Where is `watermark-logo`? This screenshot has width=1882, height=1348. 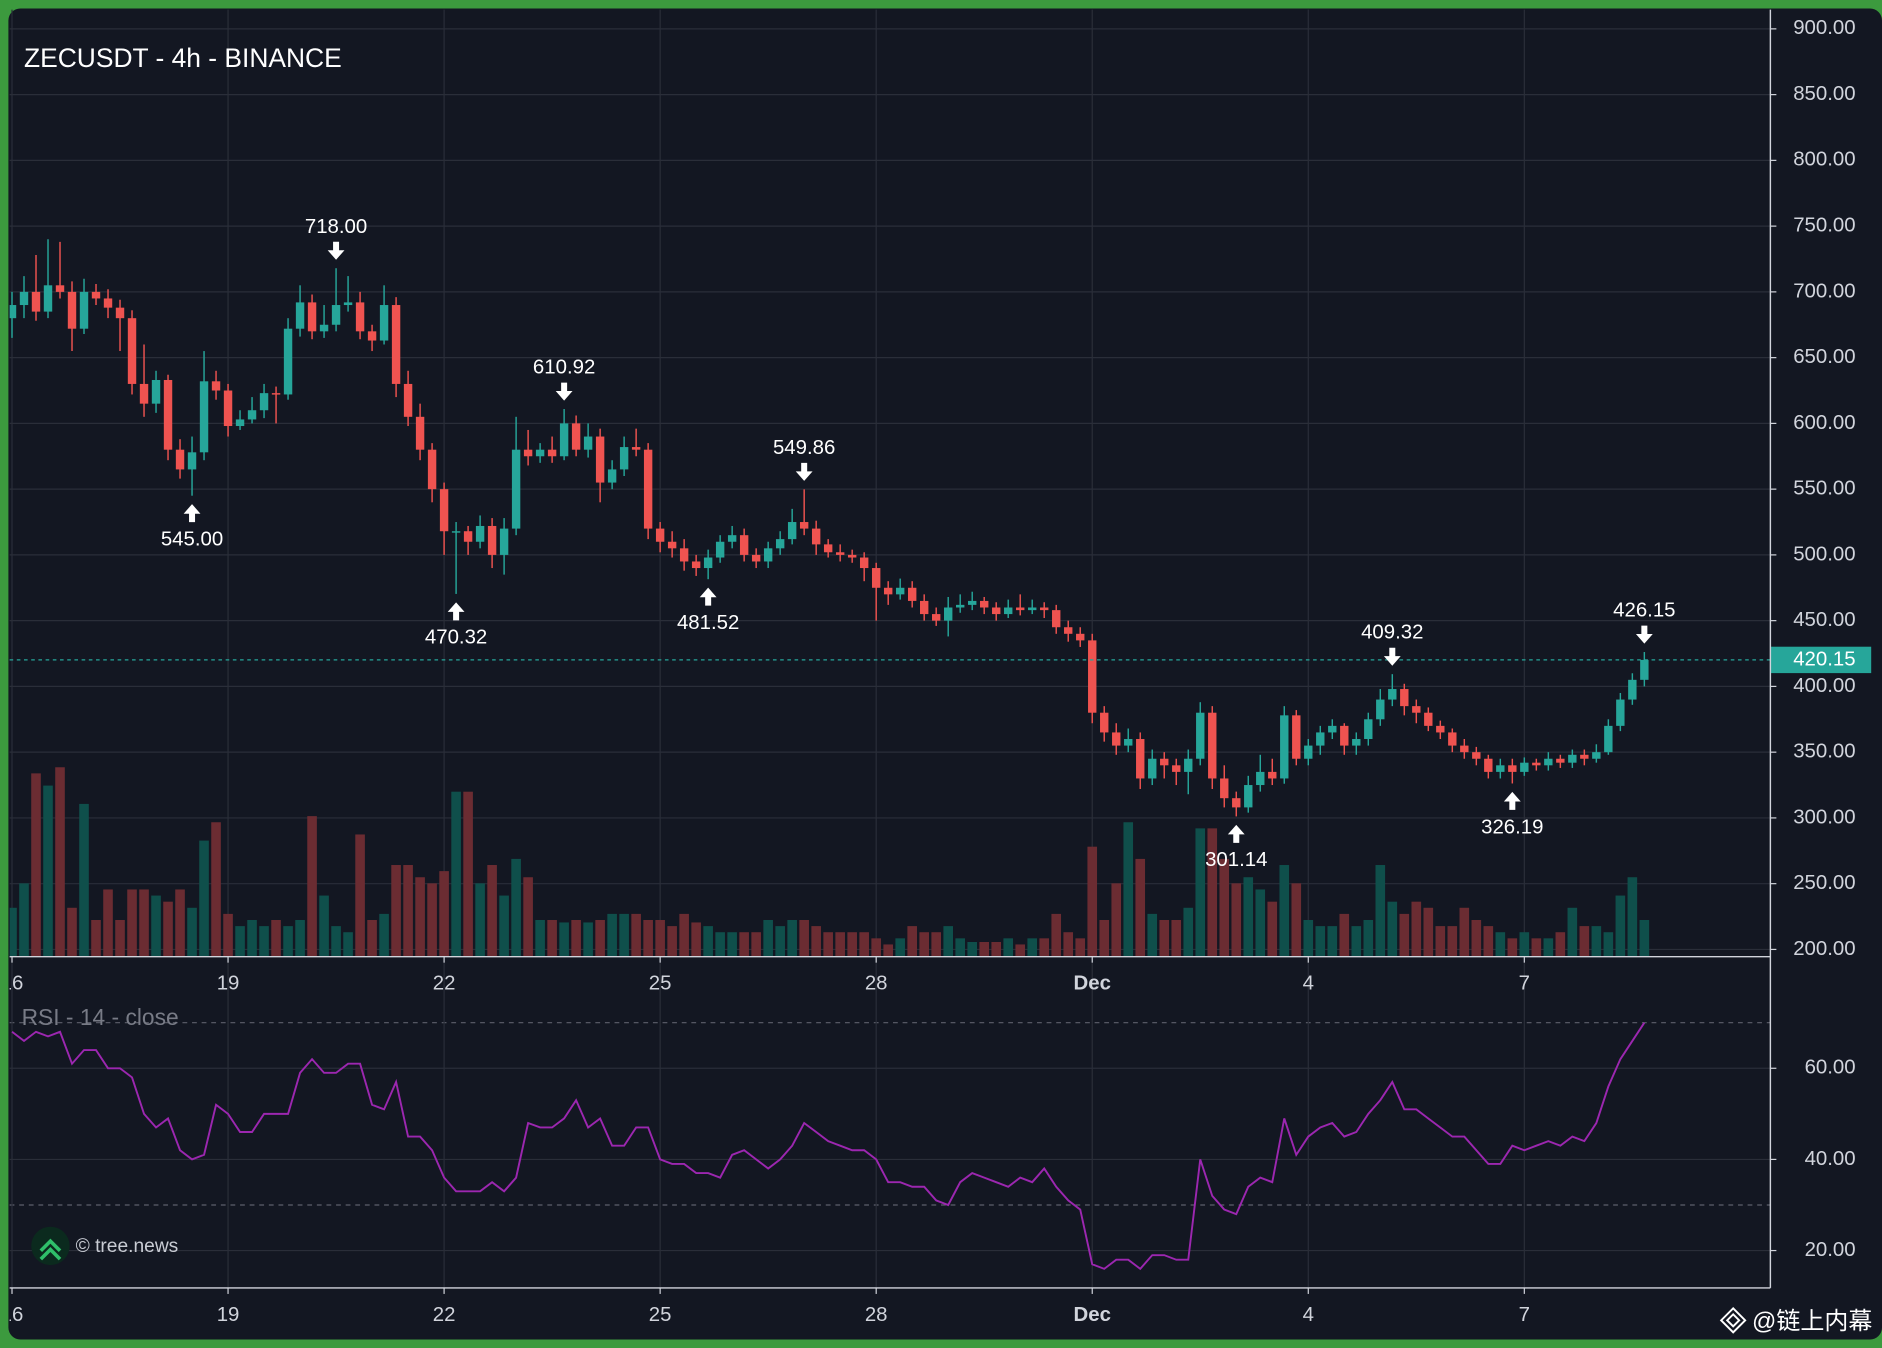
watermark-logo is located at coordinates (50, 1246).